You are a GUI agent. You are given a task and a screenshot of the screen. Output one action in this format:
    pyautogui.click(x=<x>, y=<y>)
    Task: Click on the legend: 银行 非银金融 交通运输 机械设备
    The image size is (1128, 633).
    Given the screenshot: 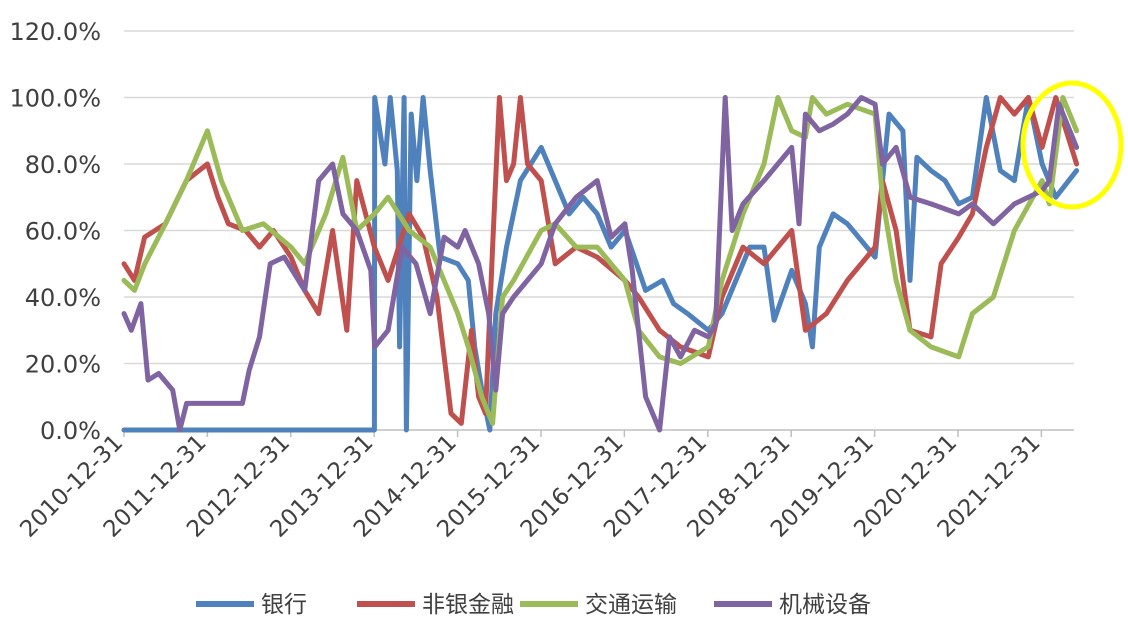 What is the action you would take?
    pyautogui.click(x=533, y=605)
    